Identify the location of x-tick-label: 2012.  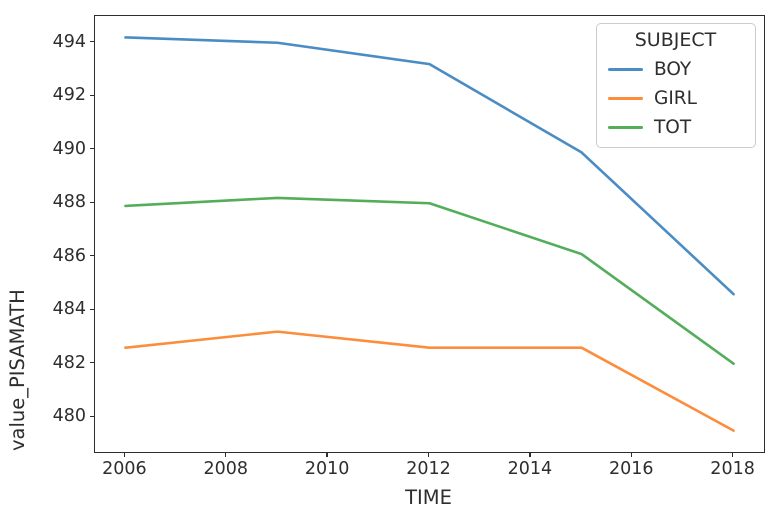
(428, 469).